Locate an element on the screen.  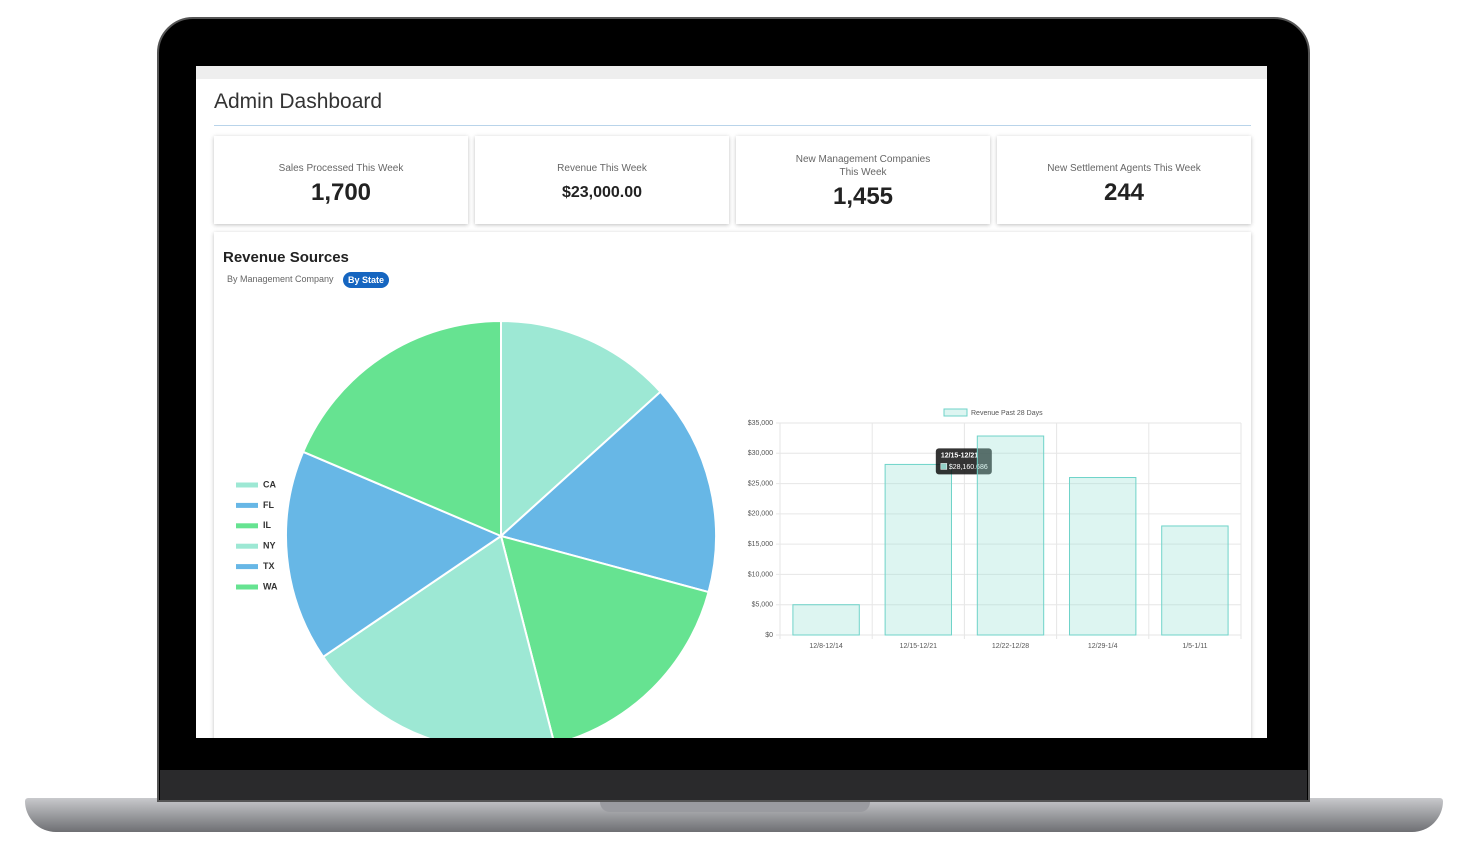
stat-value: $23,000.00 is located at coordinates (602, 192).